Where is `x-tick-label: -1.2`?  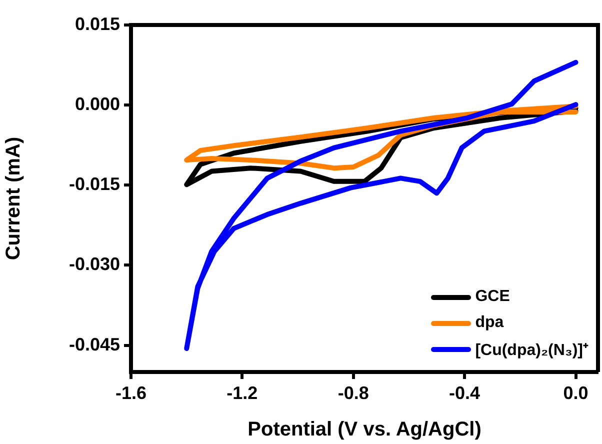
x-tick-label: -1.2 is located at coordinates (242, 392).